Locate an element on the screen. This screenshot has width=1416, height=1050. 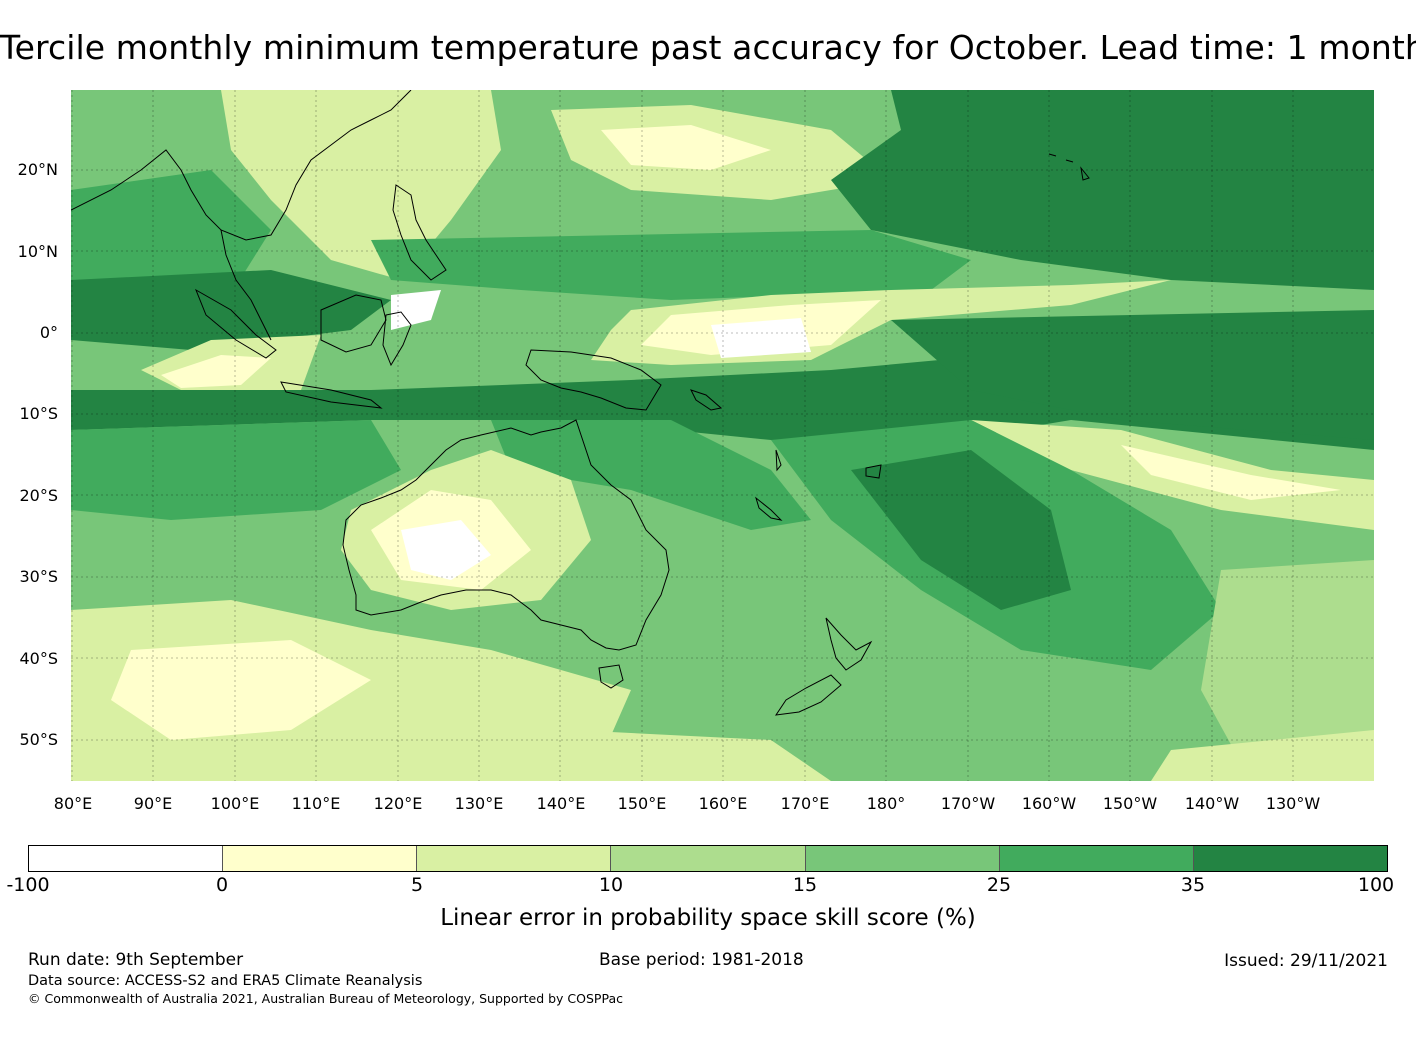
lon-label-140e: 140°E is located at coordinates (561, 803).